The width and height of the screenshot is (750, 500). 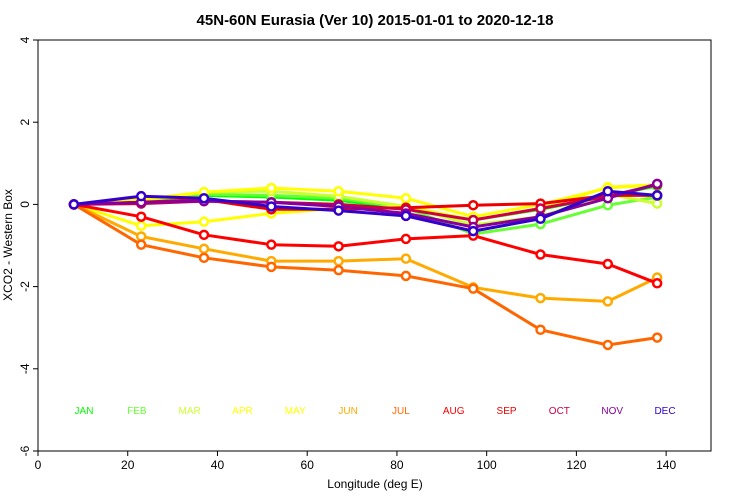 What do you see at coordinates (25, 286) in the screenshot?
I see `y-tick-label: -2` at bounding box center [25, 286].